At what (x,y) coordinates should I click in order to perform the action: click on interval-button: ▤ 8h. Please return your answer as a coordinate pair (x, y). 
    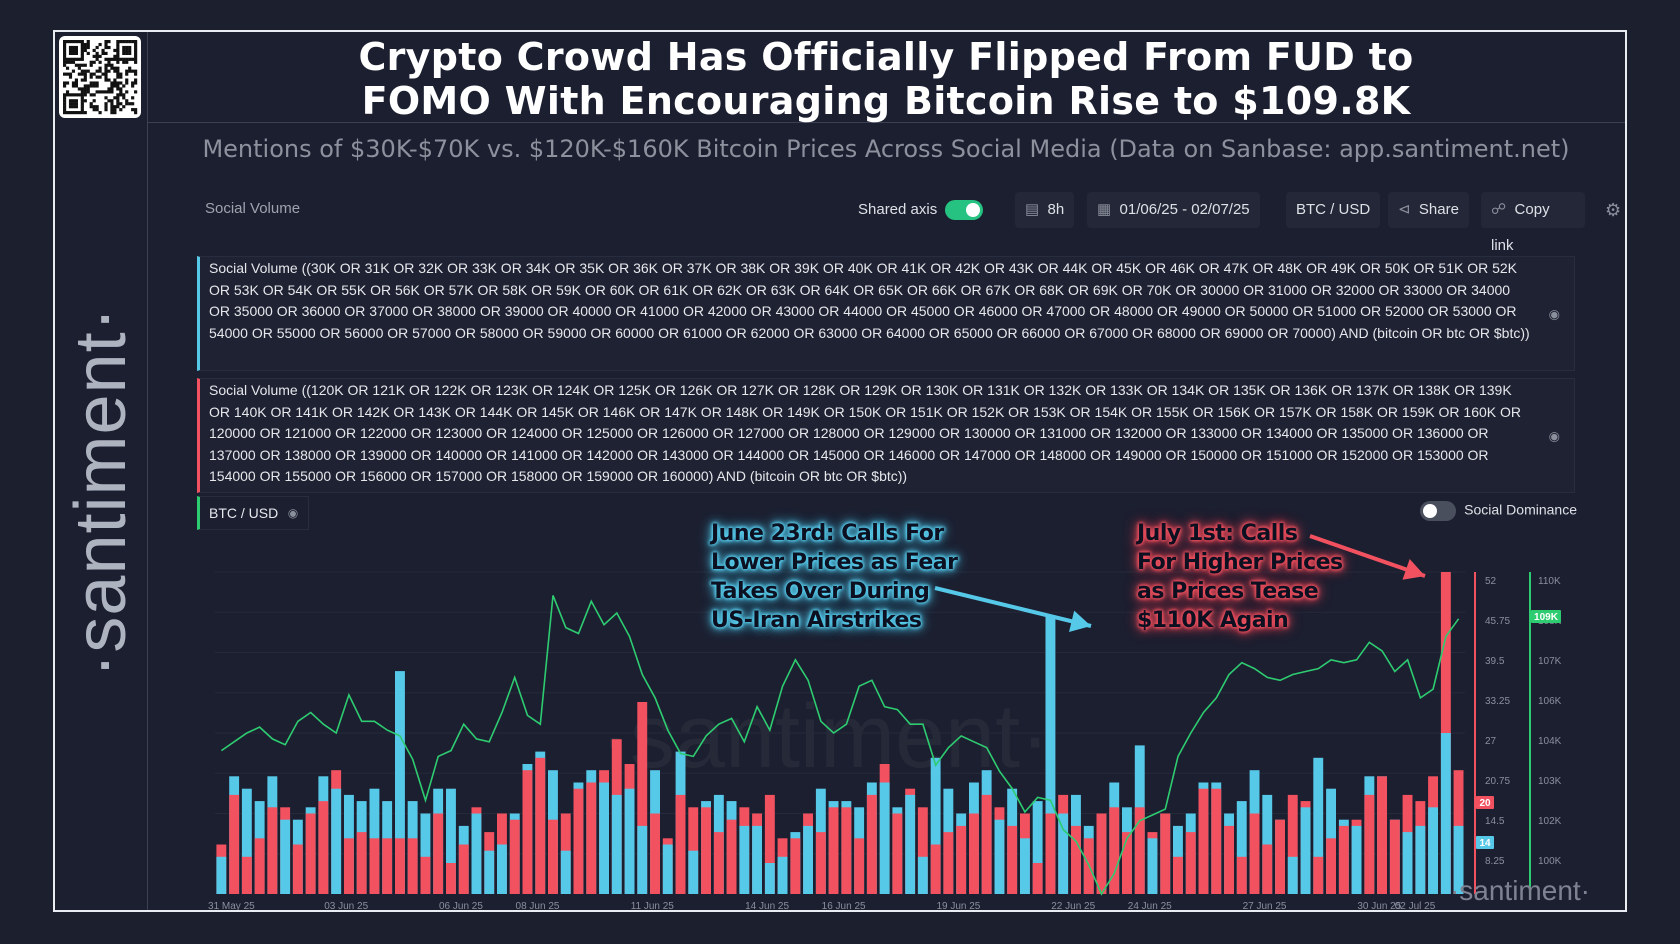
    Looking at the image, I should click on (1045, 210).